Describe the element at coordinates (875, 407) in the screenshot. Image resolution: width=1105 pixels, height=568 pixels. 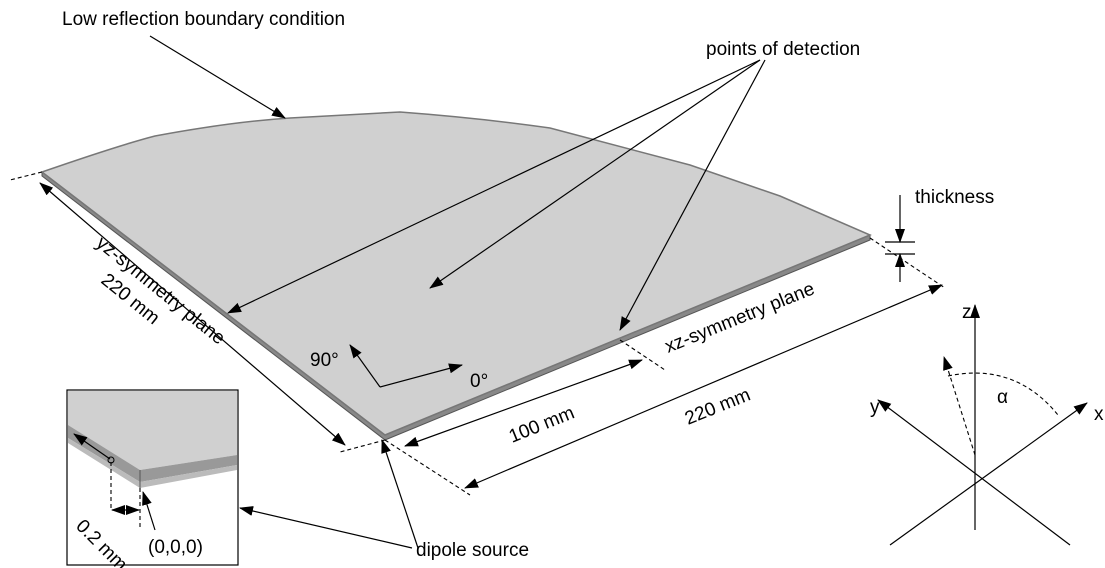
I see `axis-y-label: y` at that location.